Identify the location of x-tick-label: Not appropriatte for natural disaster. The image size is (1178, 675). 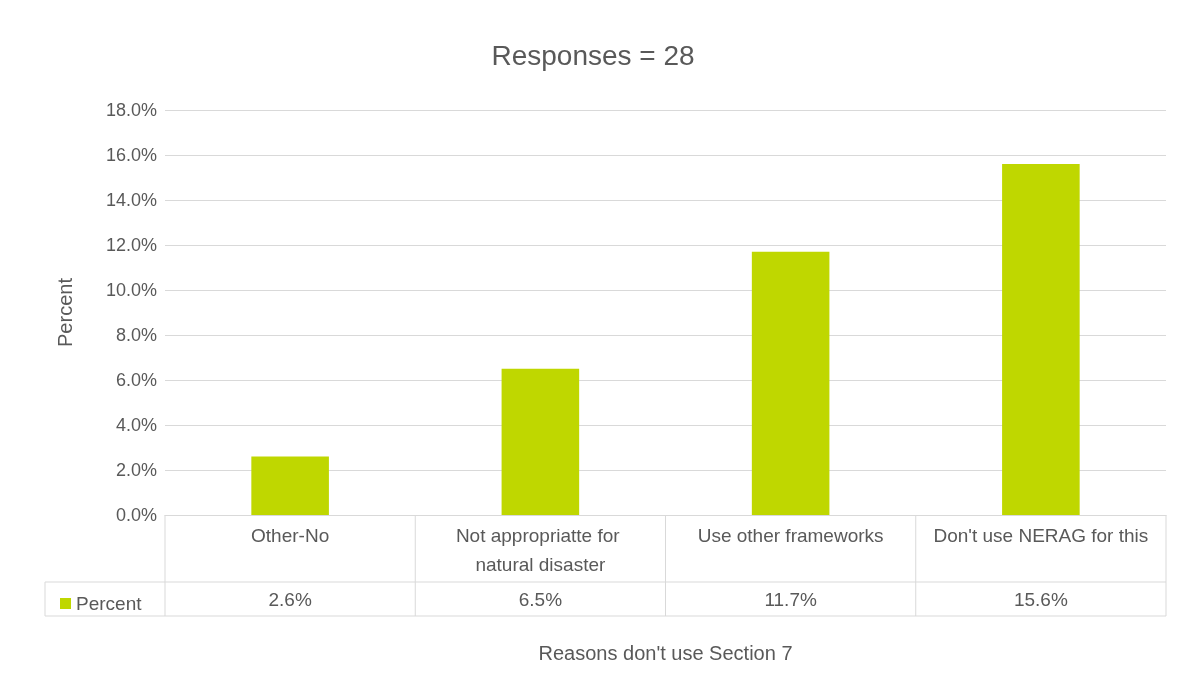
(540, 550).